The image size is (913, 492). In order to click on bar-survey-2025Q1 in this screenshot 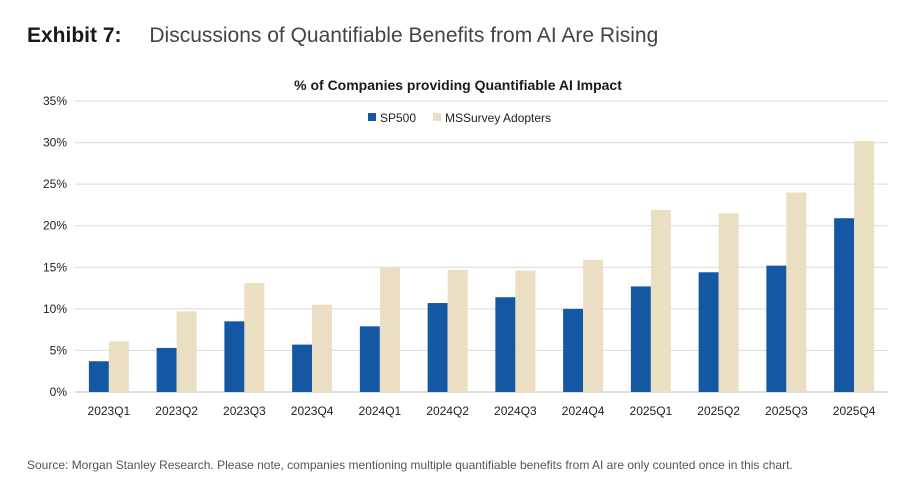, I will do `click(660, 300)`.